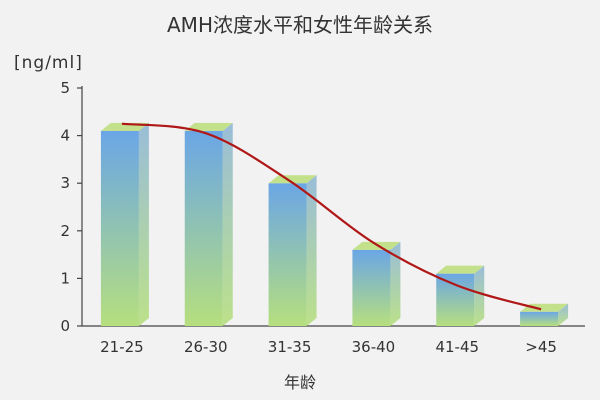  Describe the element at coordinates (65, 326) in the screenshot. I see `y-tick-label: 0` at that location.